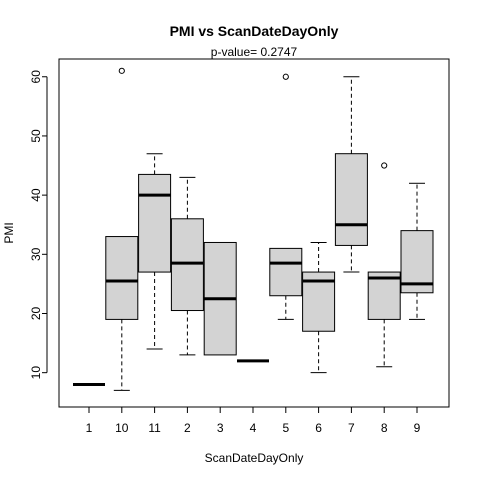 The height and width of the screenshot is (480, 480). What do you see at coordinates (351, 428) in the screenshot?
I see `x-tick-label-7: 7` at bounding box center [351, 428].